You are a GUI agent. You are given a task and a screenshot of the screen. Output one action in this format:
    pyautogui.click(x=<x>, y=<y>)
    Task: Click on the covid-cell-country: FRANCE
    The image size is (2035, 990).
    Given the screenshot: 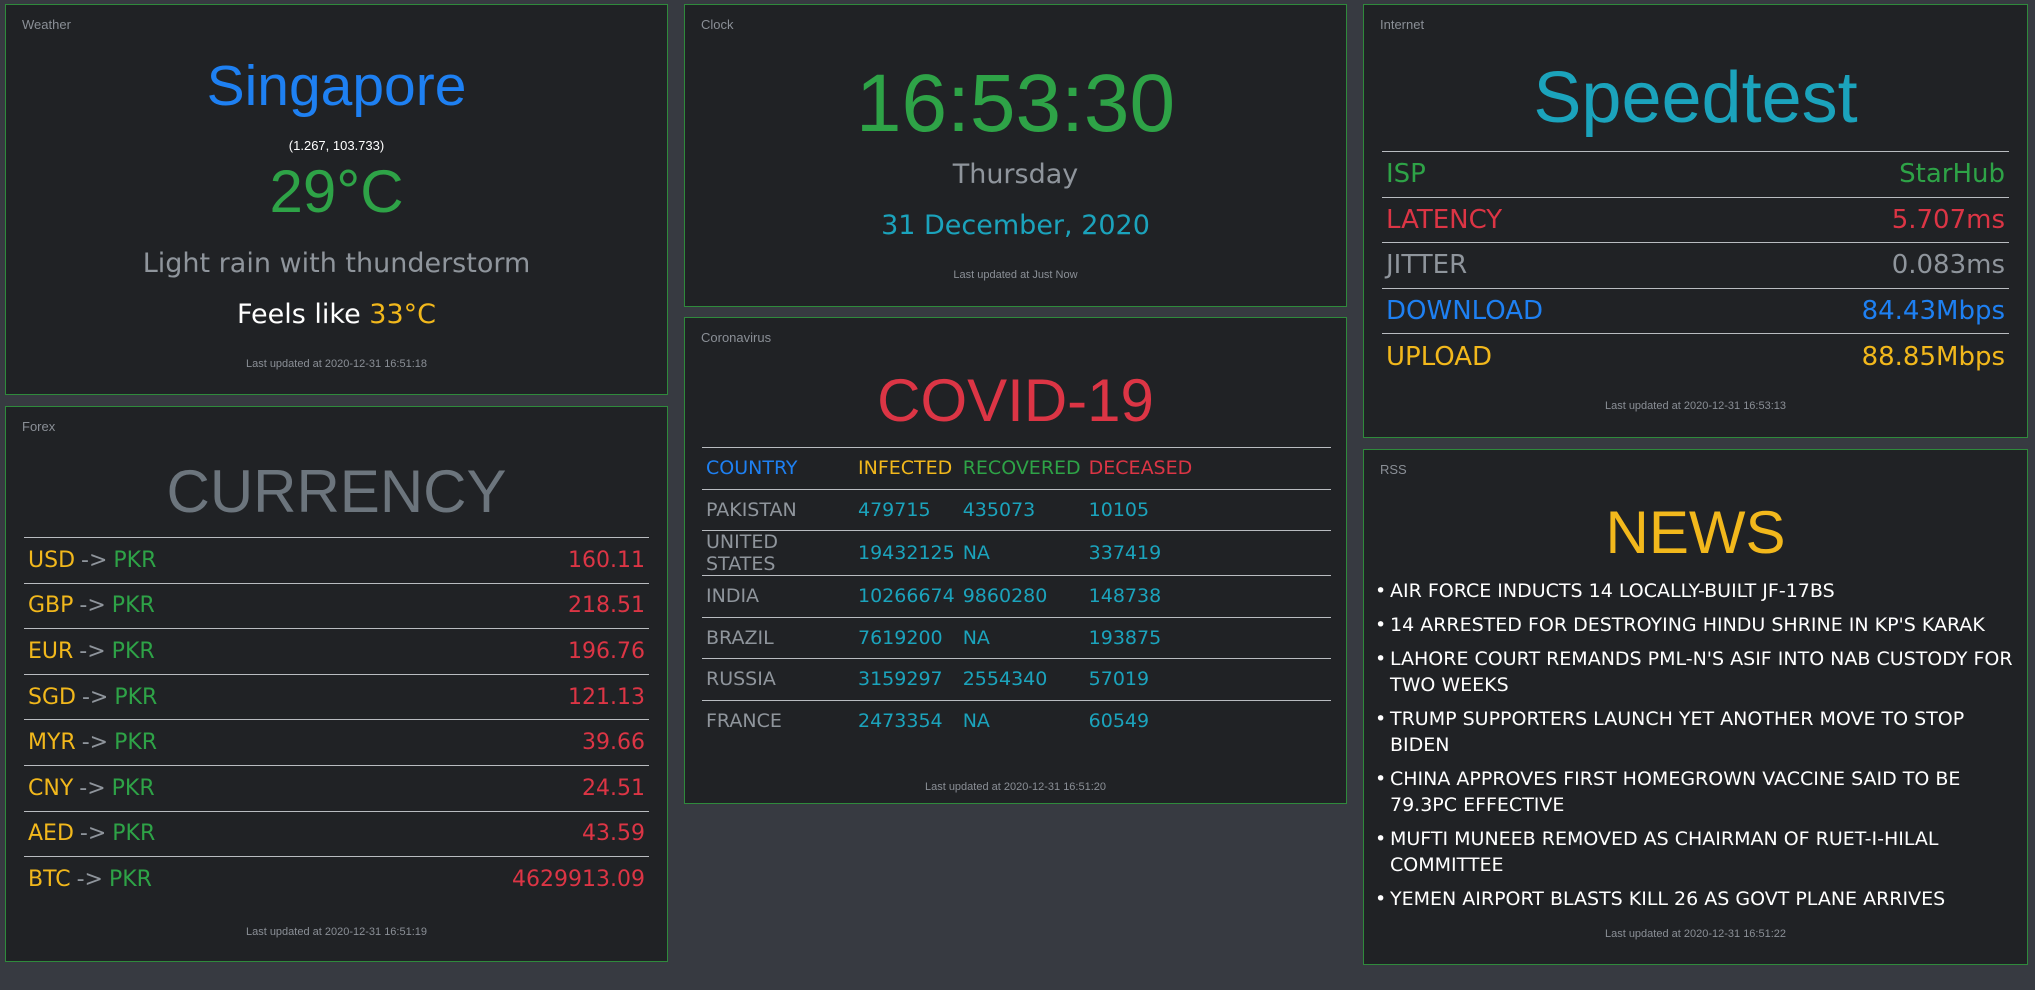 What is the action you would take?
    pyautogui.click(x=778, y=720)
    